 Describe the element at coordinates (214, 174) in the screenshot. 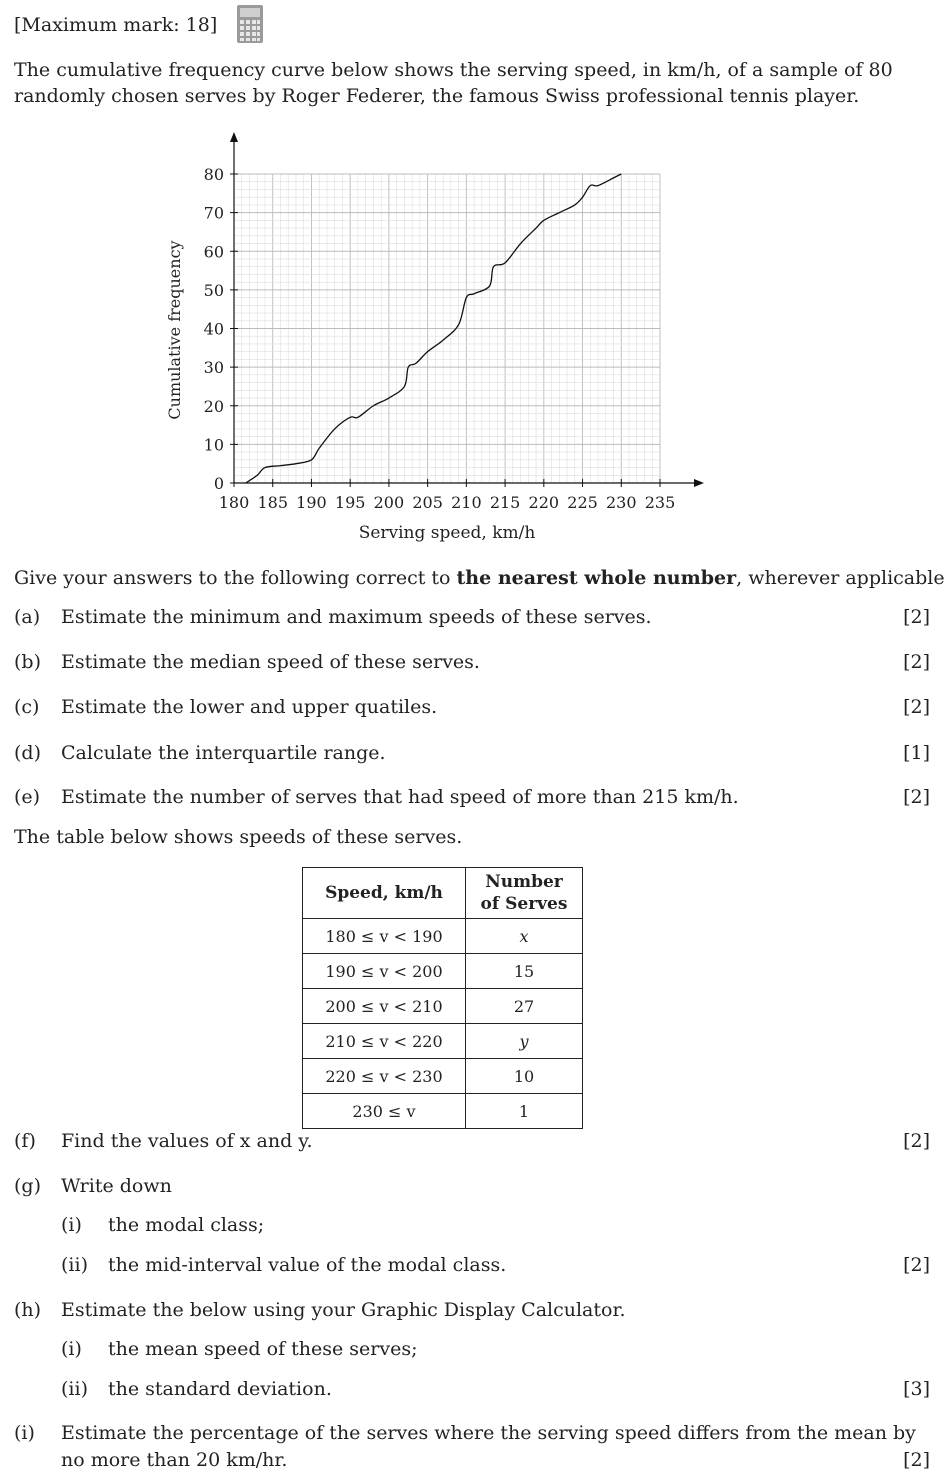

I see `y-tick-label: 80` at that location.